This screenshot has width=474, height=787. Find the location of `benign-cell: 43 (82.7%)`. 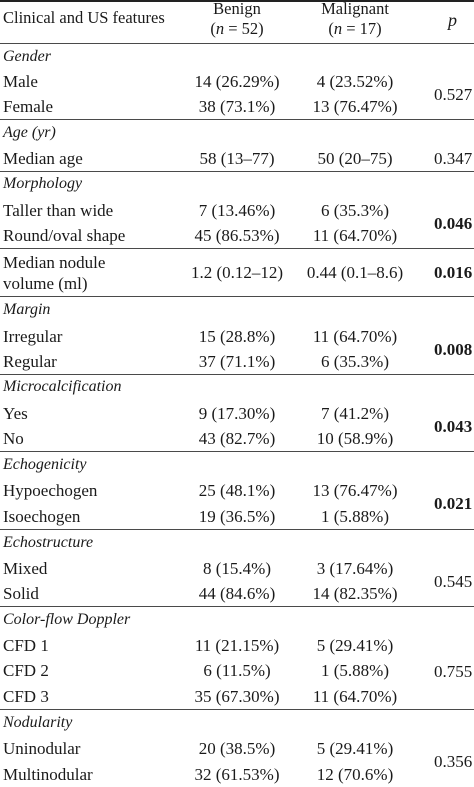

benign-cell: 43 (82.7%) is located at coordinates (237, 438).